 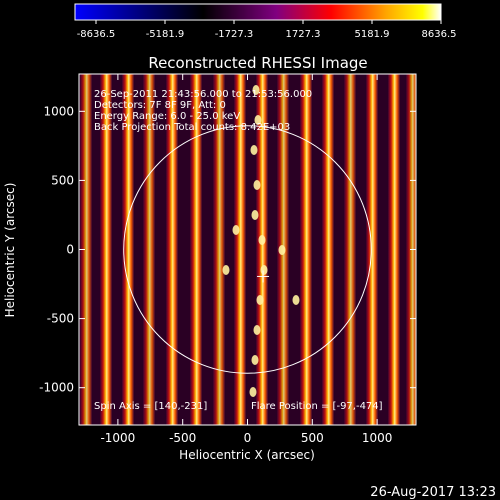 What do you see at coordinates (247, 455) in the screenshot?
I see `x-axis-label: Heliocentric X (arcsec)` at bounding box center [247, 455].